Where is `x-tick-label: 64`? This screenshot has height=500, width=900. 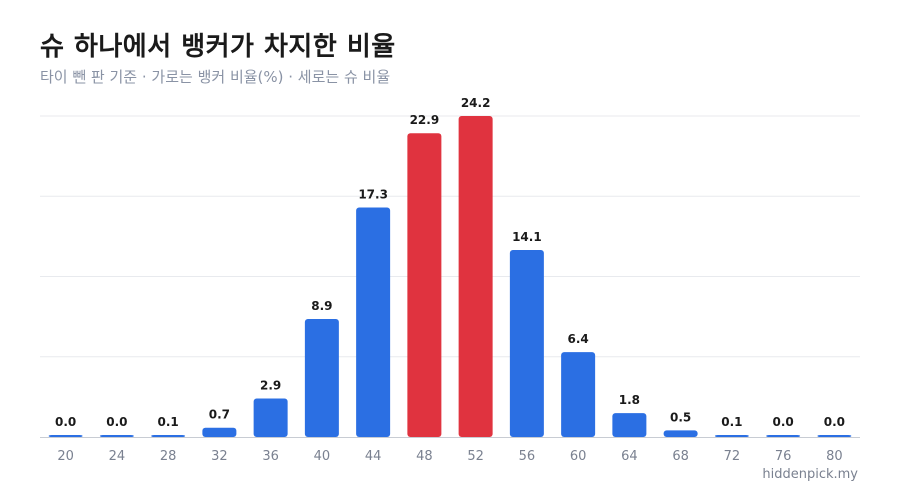 x-tick-label: 64 is located at coordinates (629, 456).